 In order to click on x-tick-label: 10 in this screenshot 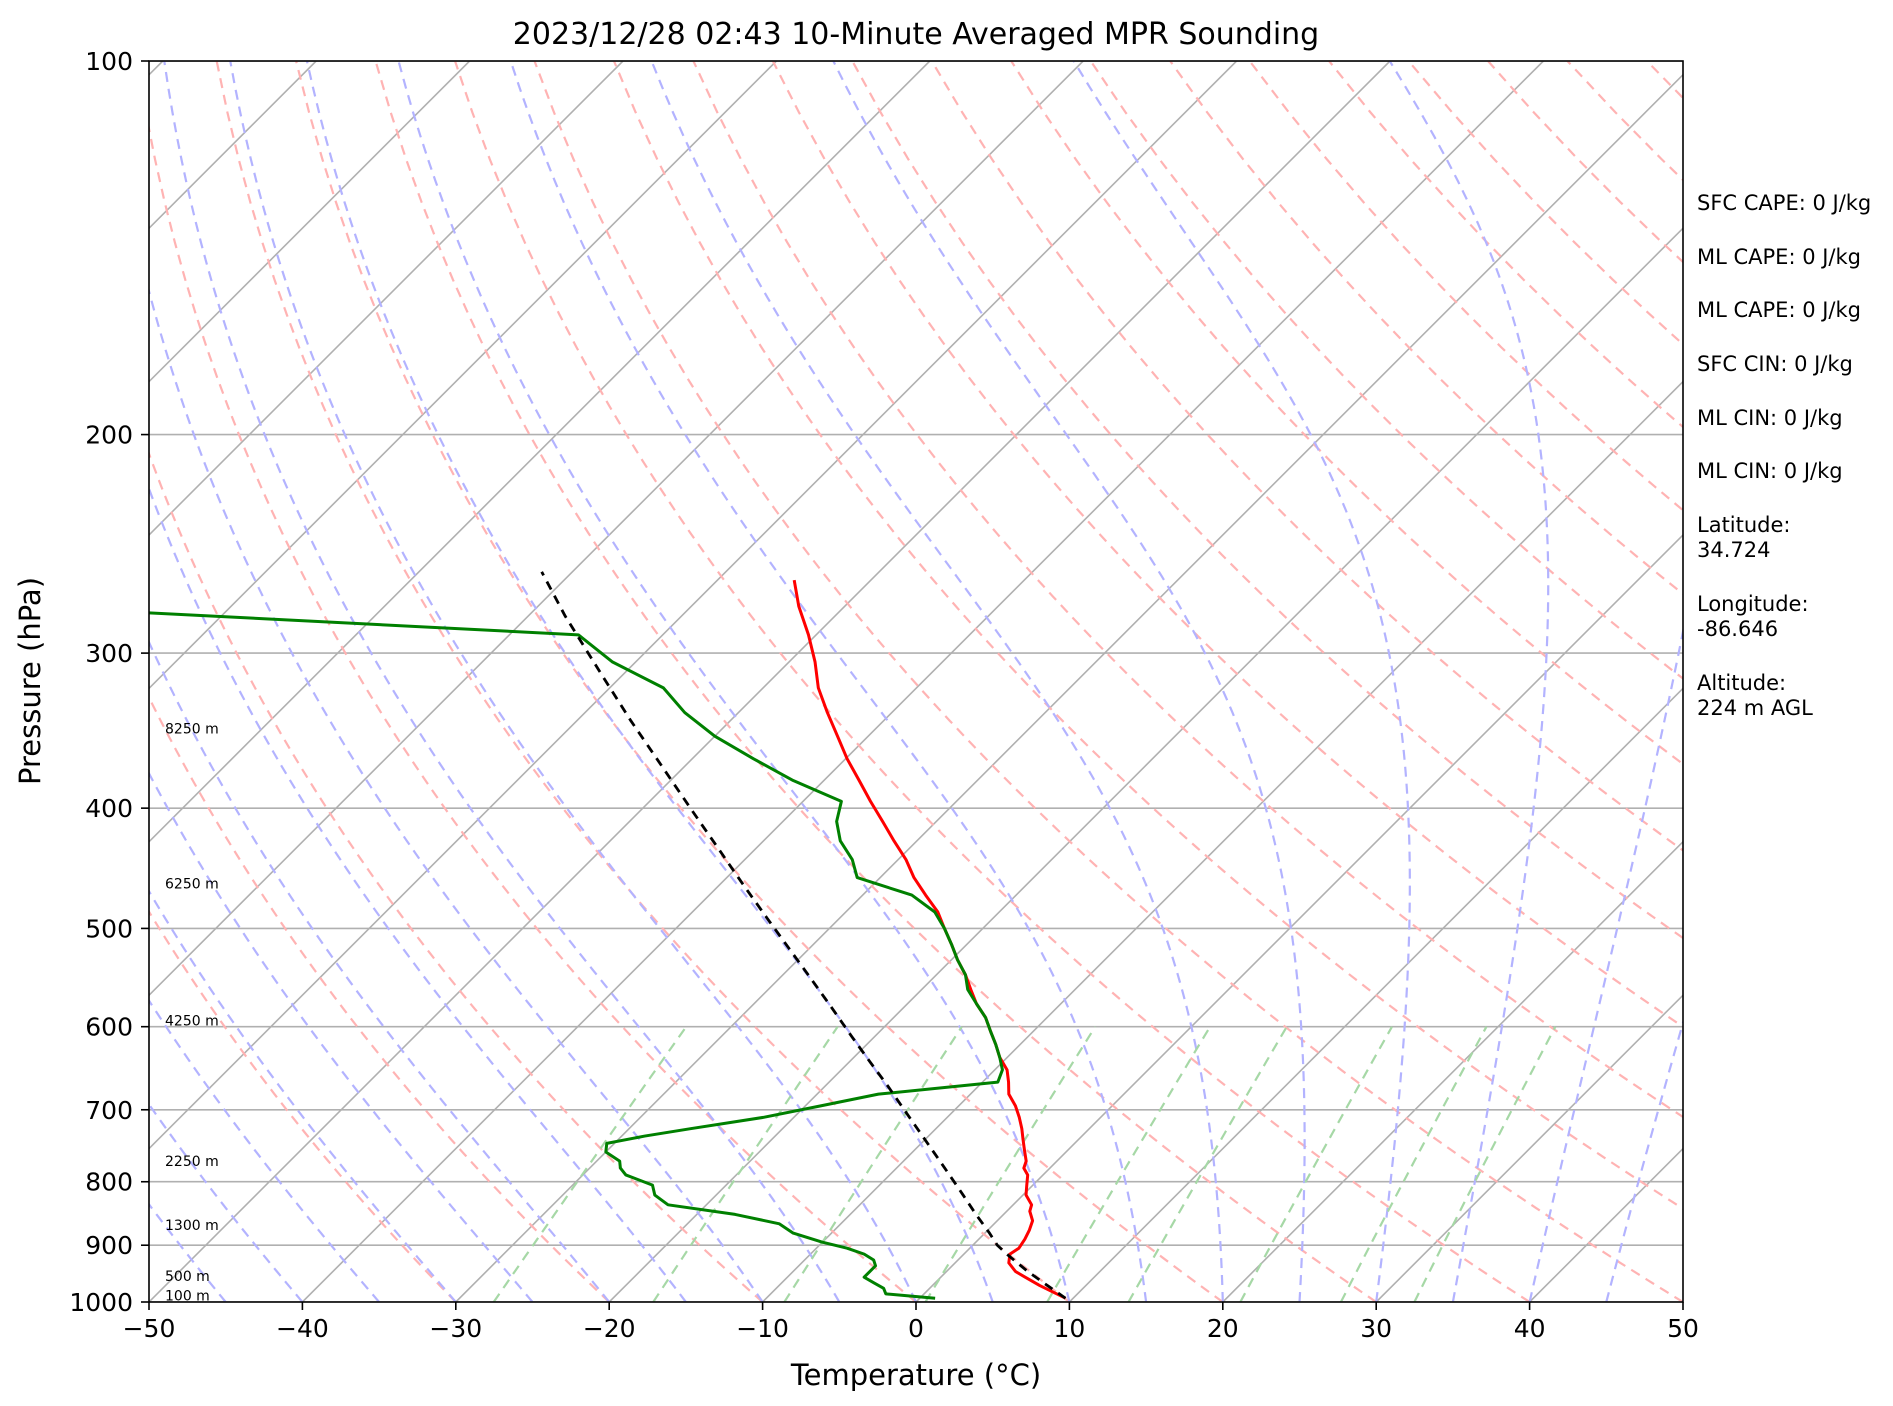, I will do `click(1069, 1328)`.